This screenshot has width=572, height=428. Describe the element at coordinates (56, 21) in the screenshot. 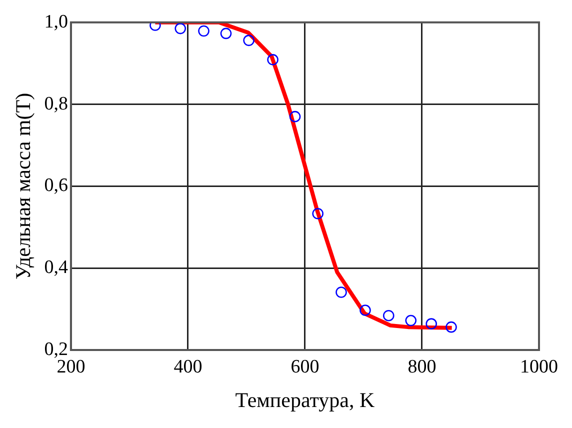

I see `y-tick-label: 1,0` at that location.